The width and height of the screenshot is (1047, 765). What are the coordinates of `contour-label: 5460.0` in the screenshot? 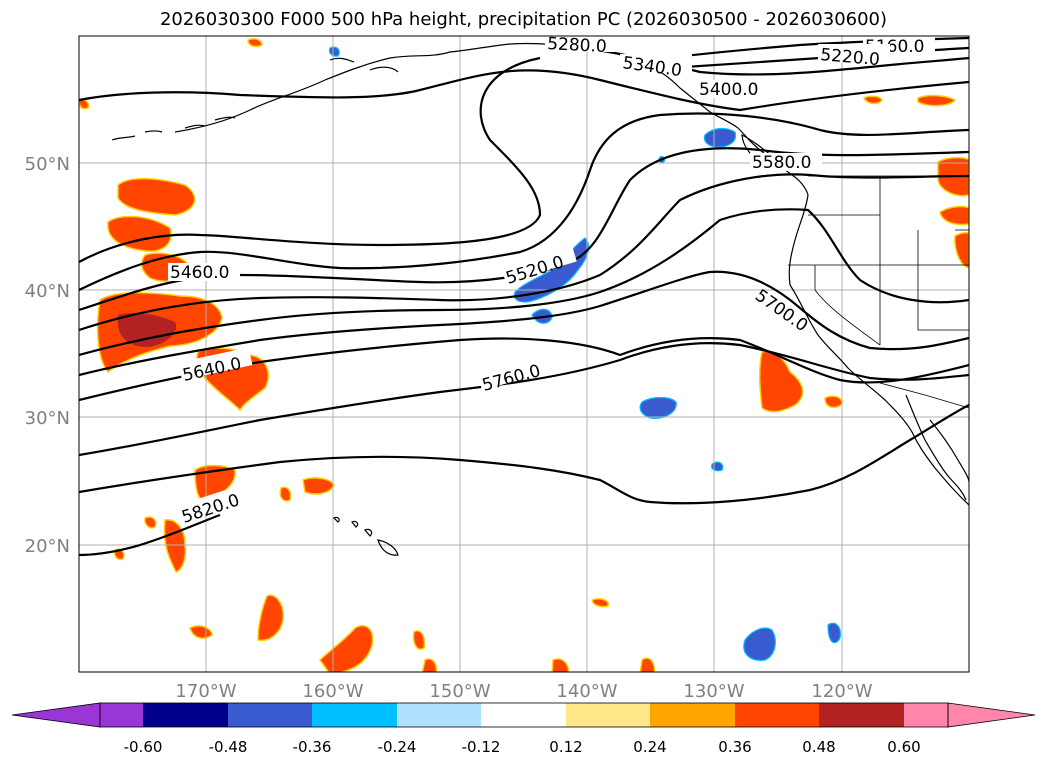 It's located at (199, 273).